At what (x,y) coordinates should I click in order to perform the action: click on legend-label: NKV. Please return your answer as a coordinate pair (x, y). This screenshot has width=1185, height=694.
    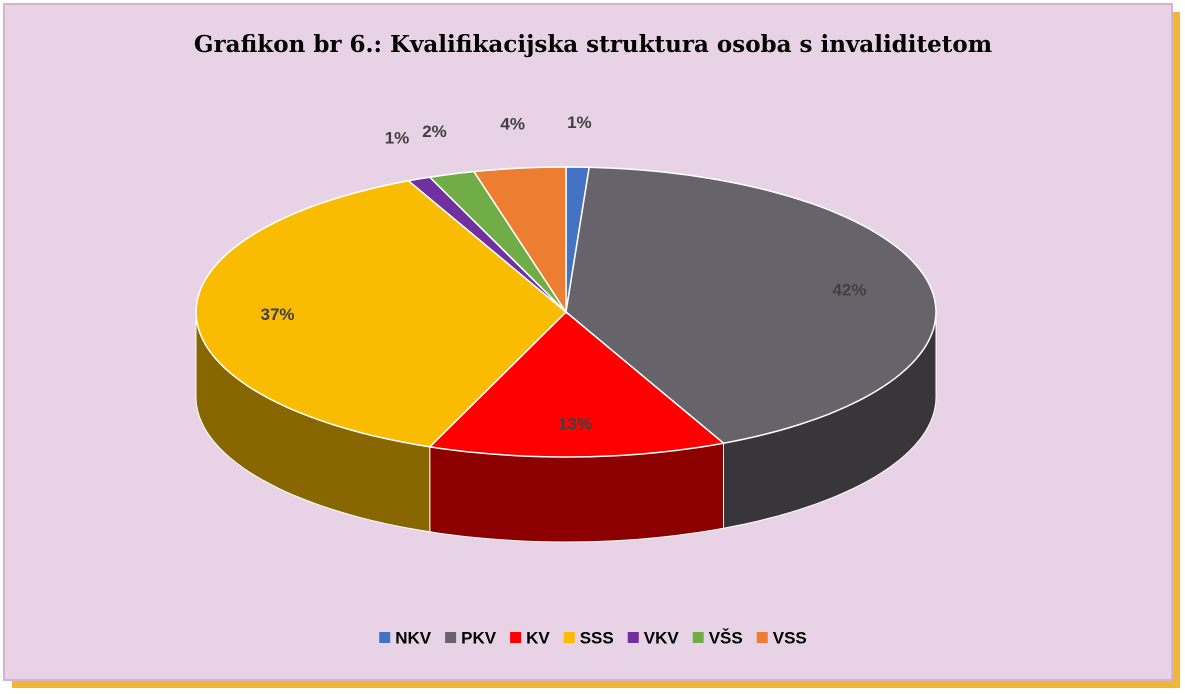
    Looking at the image, I should click on (413, 637).